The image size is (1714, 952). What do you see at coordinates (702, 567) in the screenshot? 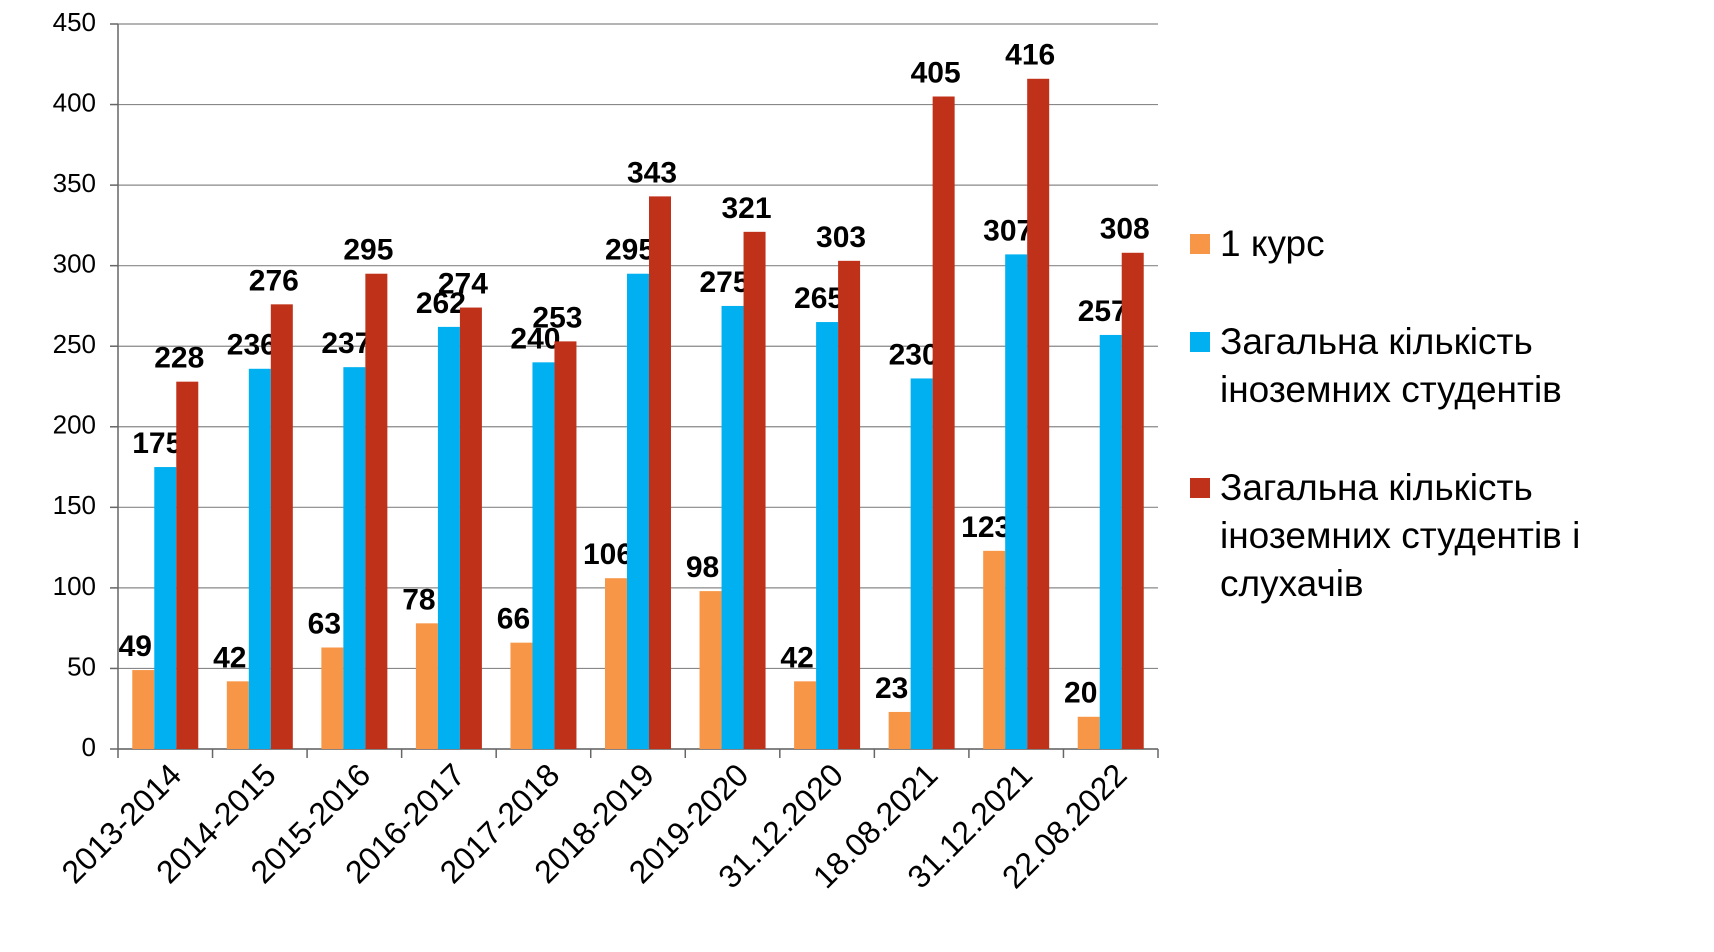
I see `value-label: 98` at bounding box center [702, 567].